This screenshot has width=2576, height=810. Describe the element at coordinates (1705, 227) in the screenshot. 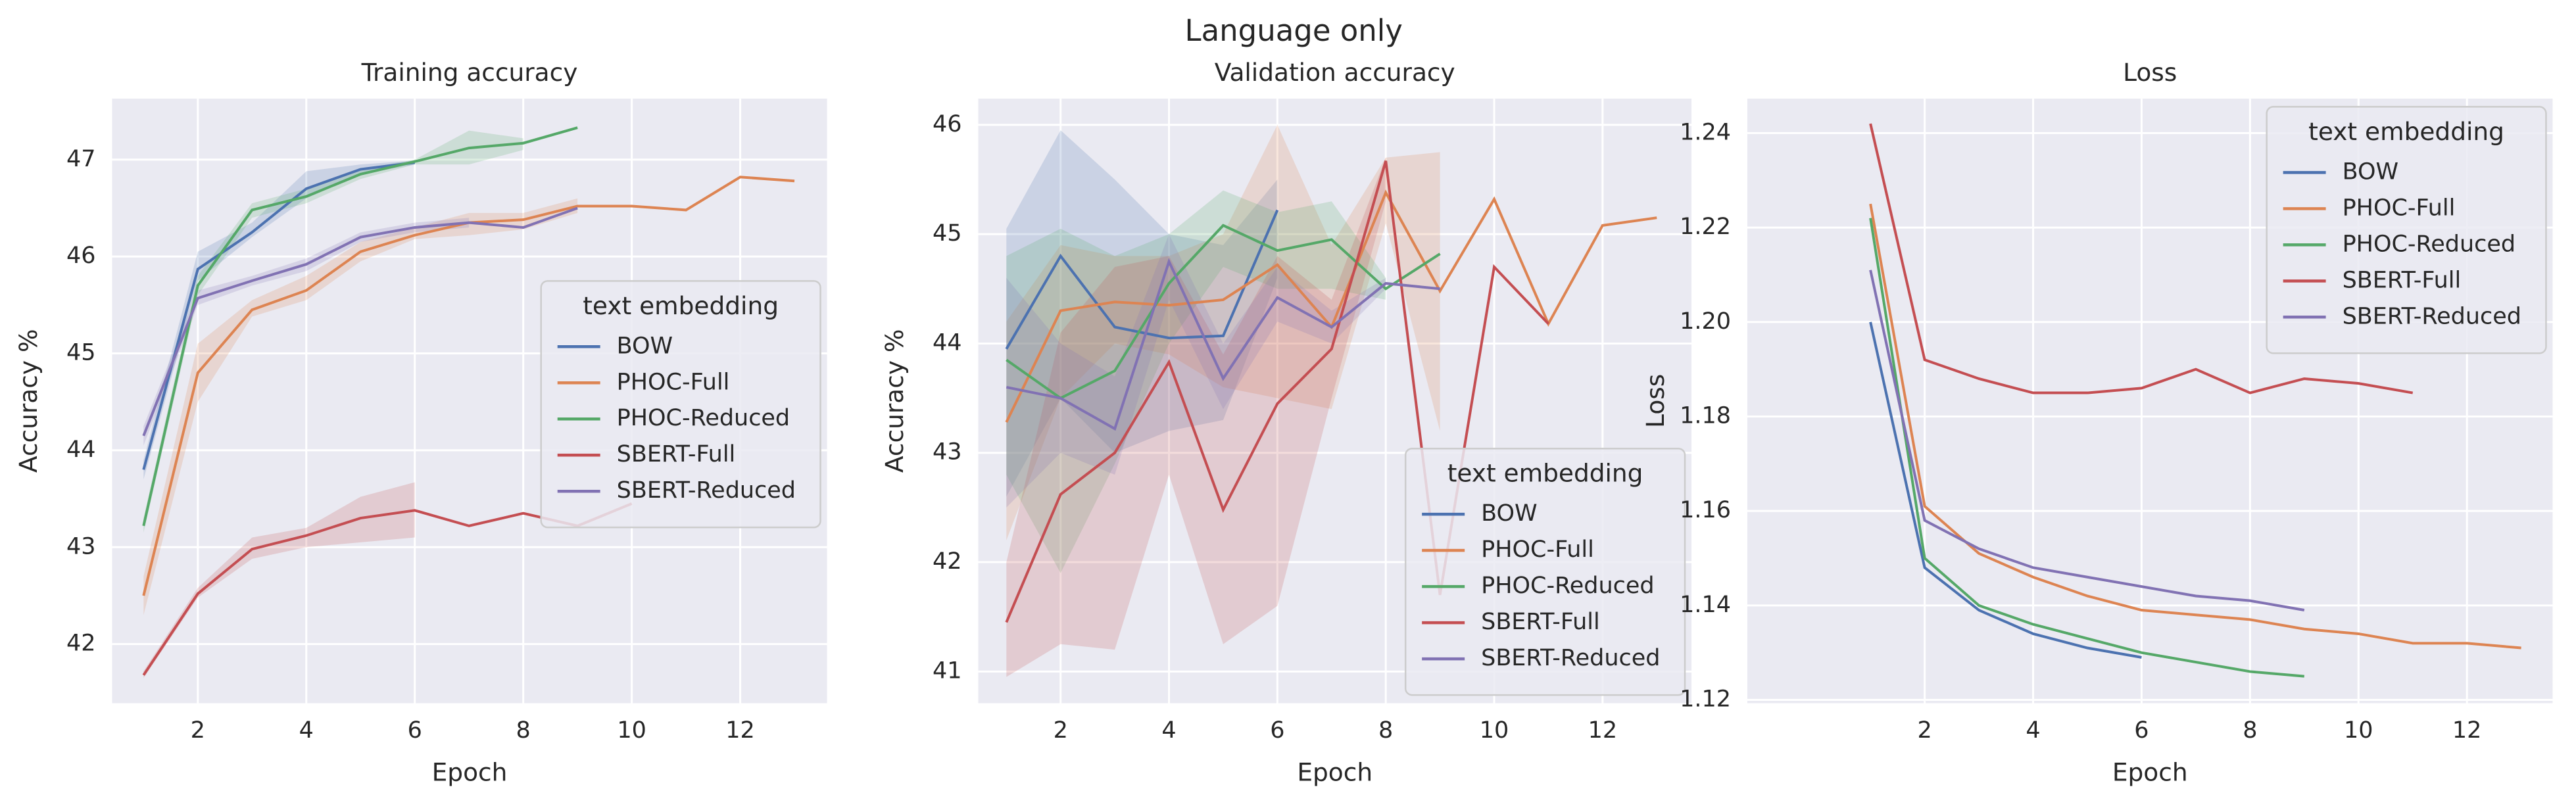

I see `y-tick-label: 1.22` at that location.